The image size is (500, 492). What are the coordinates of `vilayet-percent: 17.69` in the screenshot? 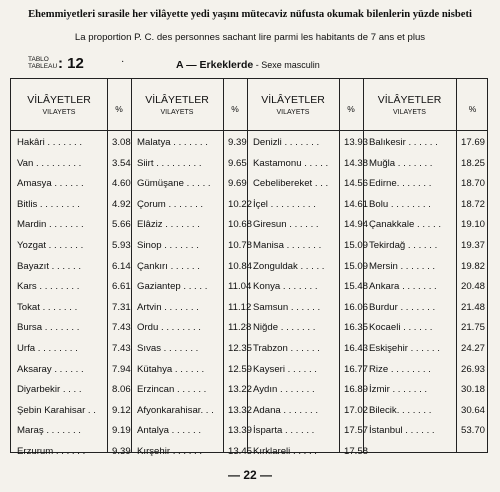 It's located at (473, 142).